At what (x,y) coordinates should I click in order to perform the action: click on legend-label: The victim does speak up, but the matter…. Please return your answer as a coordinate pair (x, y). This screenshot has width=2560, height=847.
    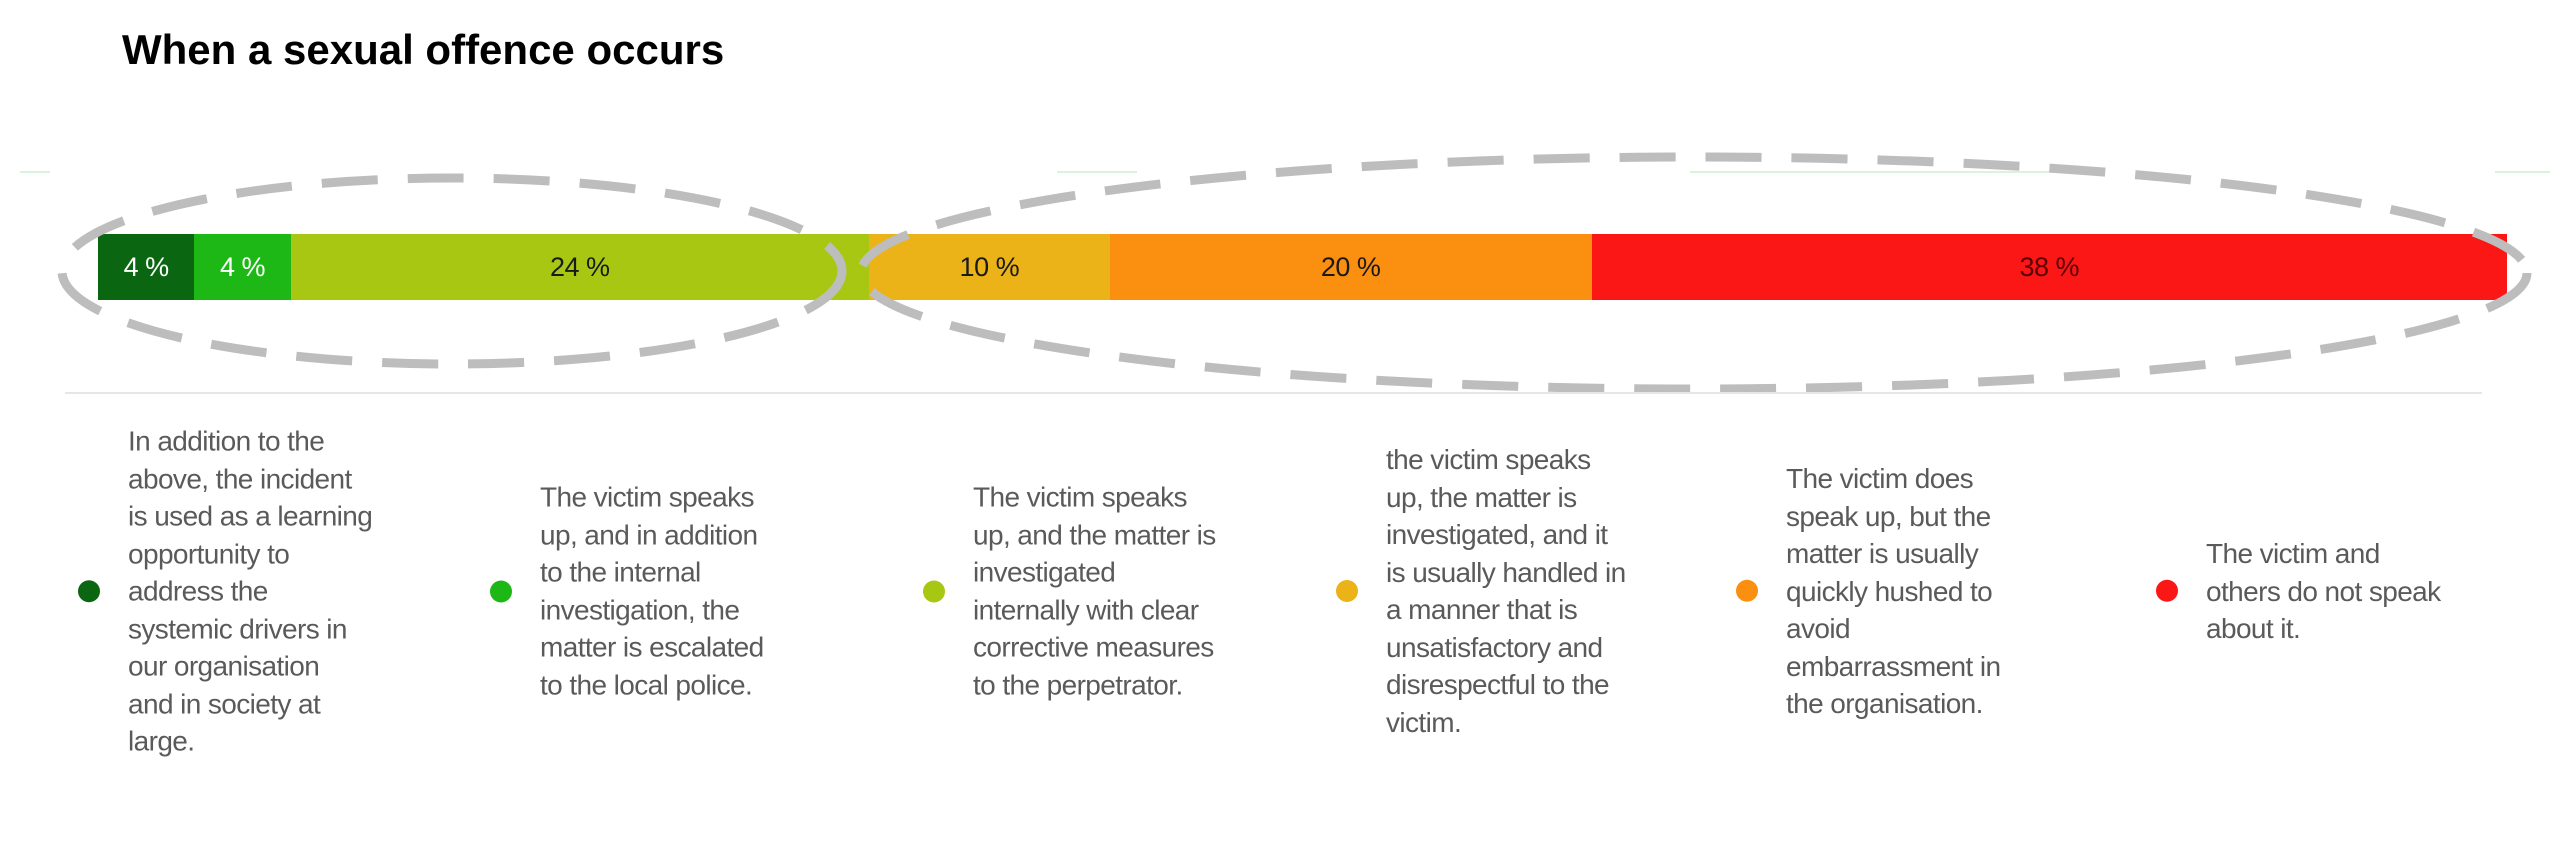
    Looking at the image, I should click on (1893, 590).